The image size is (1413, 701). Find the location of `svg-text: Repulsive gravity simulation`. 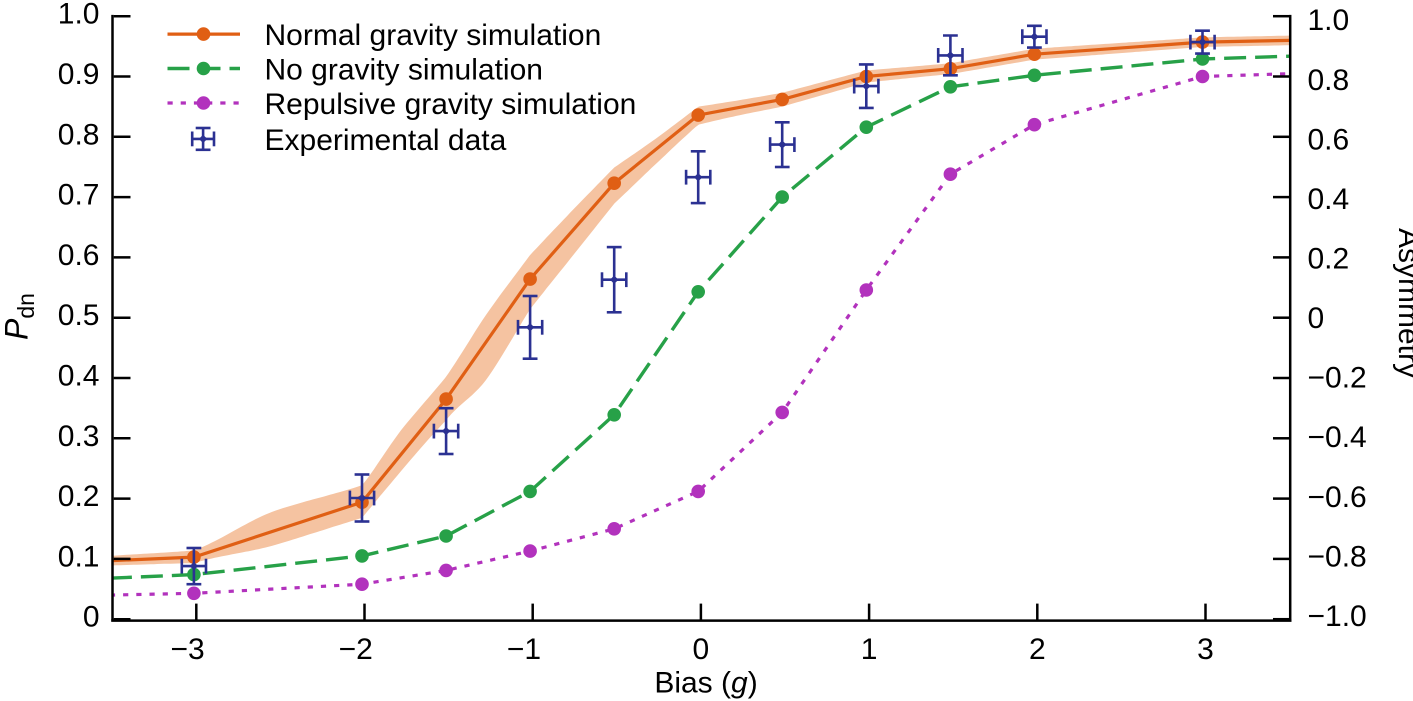

svg-text: Repulsive gravity simulation is located at coordinates (451, 104).